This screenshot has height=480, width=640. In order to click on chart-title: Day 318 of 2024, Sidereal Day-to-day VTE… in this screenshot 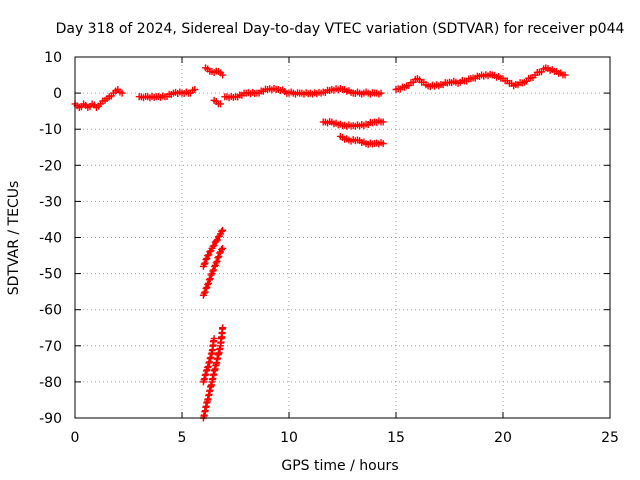, I will do `click(340, 29)`.